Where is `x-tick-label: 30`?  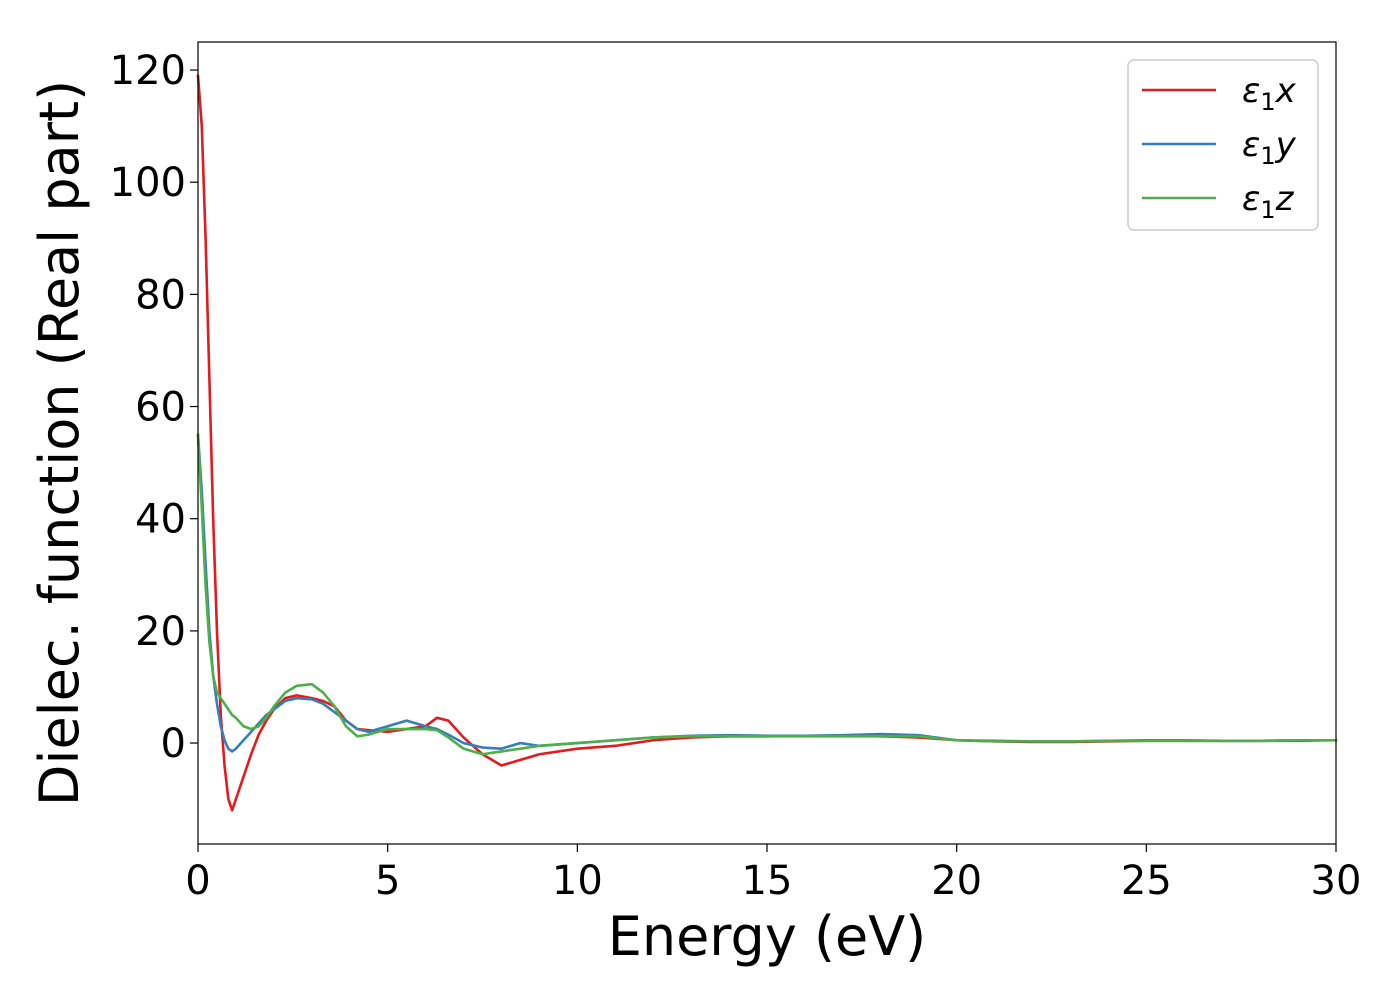
x-tick-label: 30 is located at coordinates (1336, 881).